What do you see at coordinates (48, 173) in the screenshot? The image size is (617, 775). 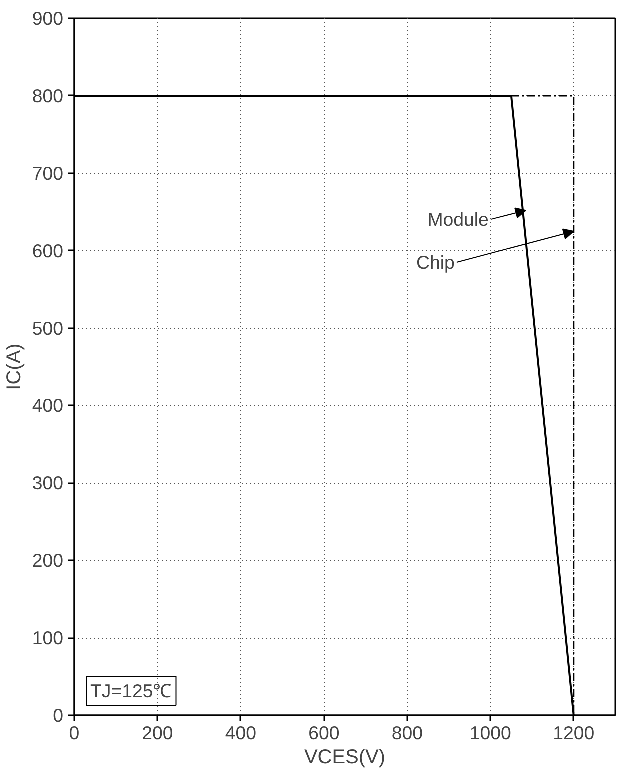 I see `y-tick-label: 700` at bounding box center [48, 173].